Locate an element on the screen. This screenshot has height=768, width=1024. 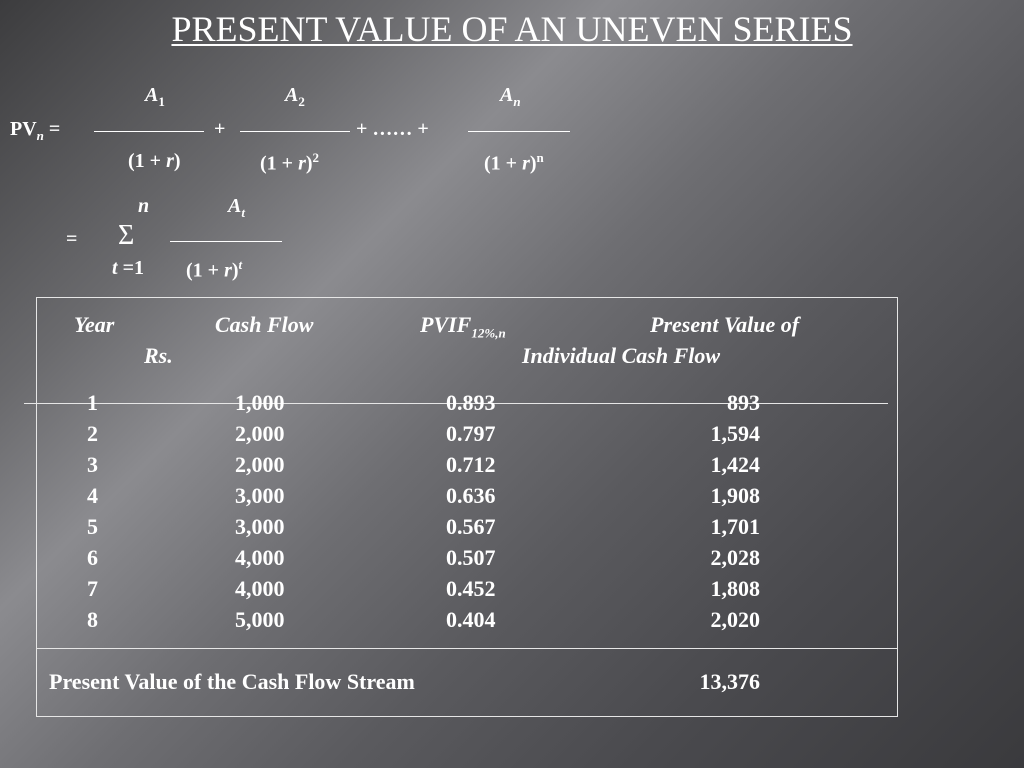
header-cash-flow: Cash Flow is located at coordinates (264, 324).